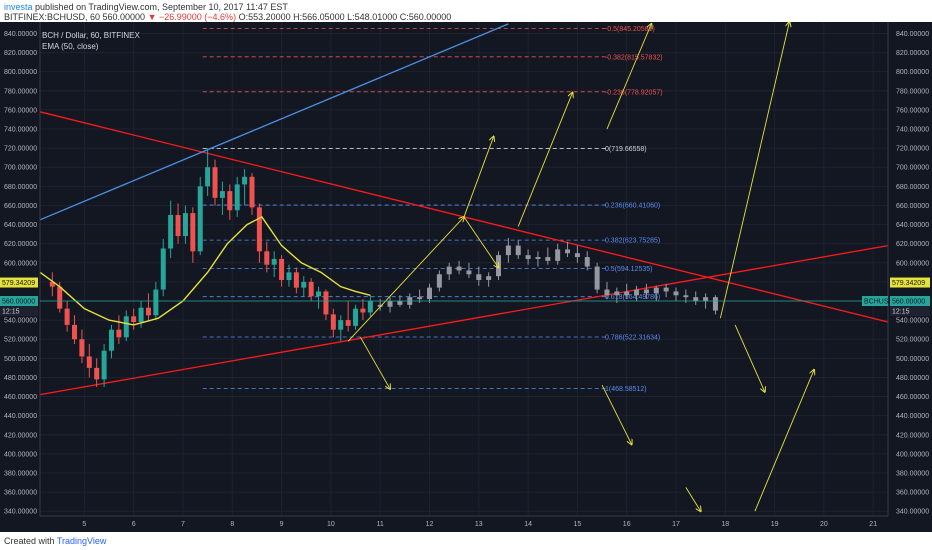  Describe the element at coordinates (75, 17) in the screenshot. I see `symbol-info: BITFINEX:BCHUSD, 60 560.00000` at that location.